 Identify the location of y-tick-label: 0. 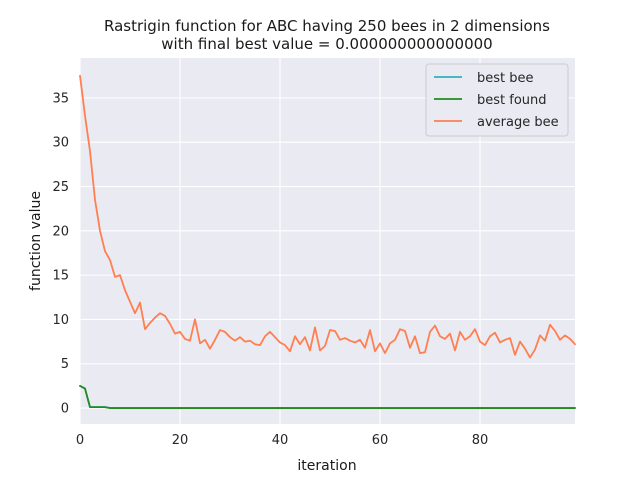
(65, 409).